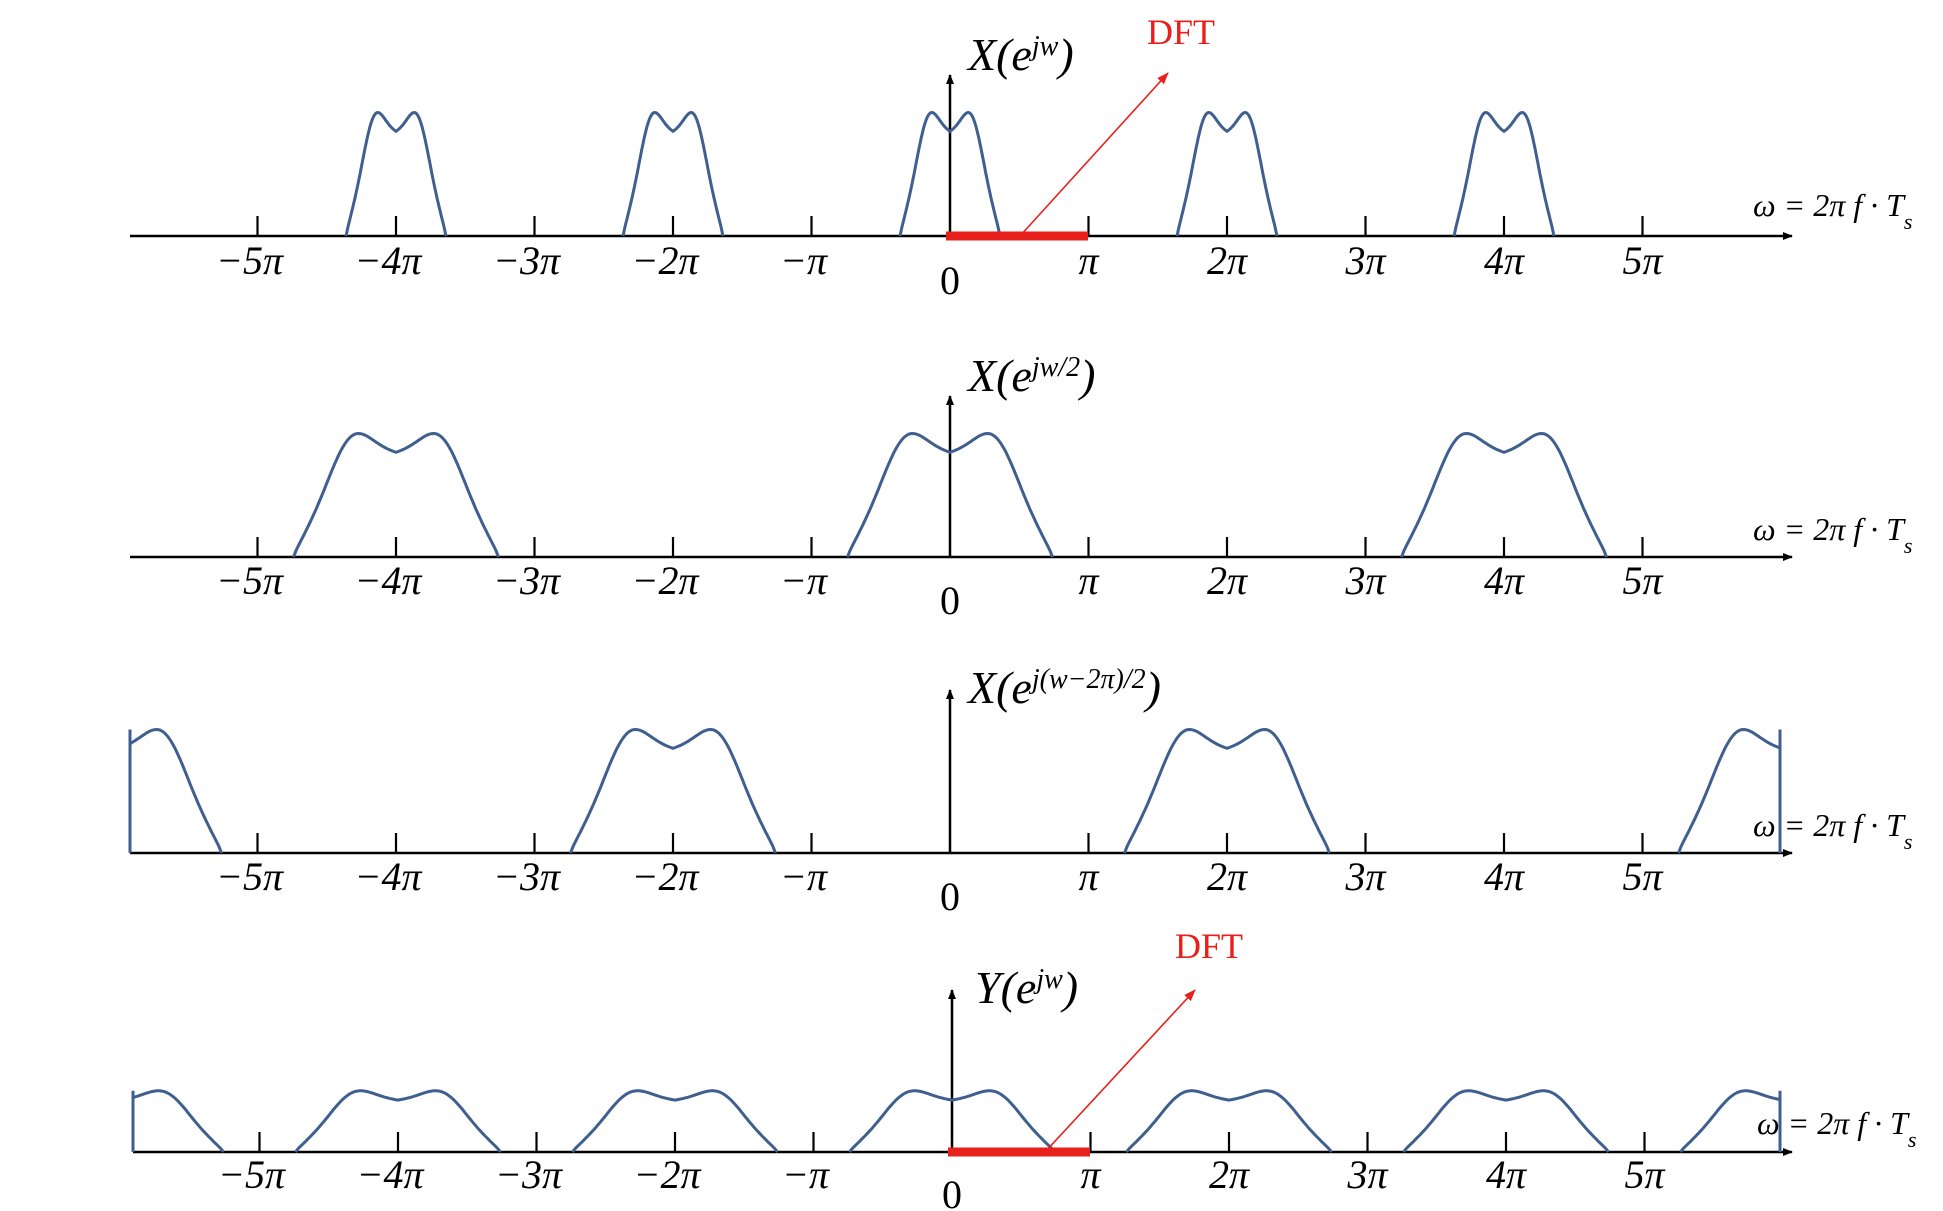 The width and height of the screenshot is (1943, 1211). What do you see at coordinates (1832, 830) in the screenshot?
I see `panel-3-omega-label: ω = 2π f · Ts` at bounding box center [1832, 830].